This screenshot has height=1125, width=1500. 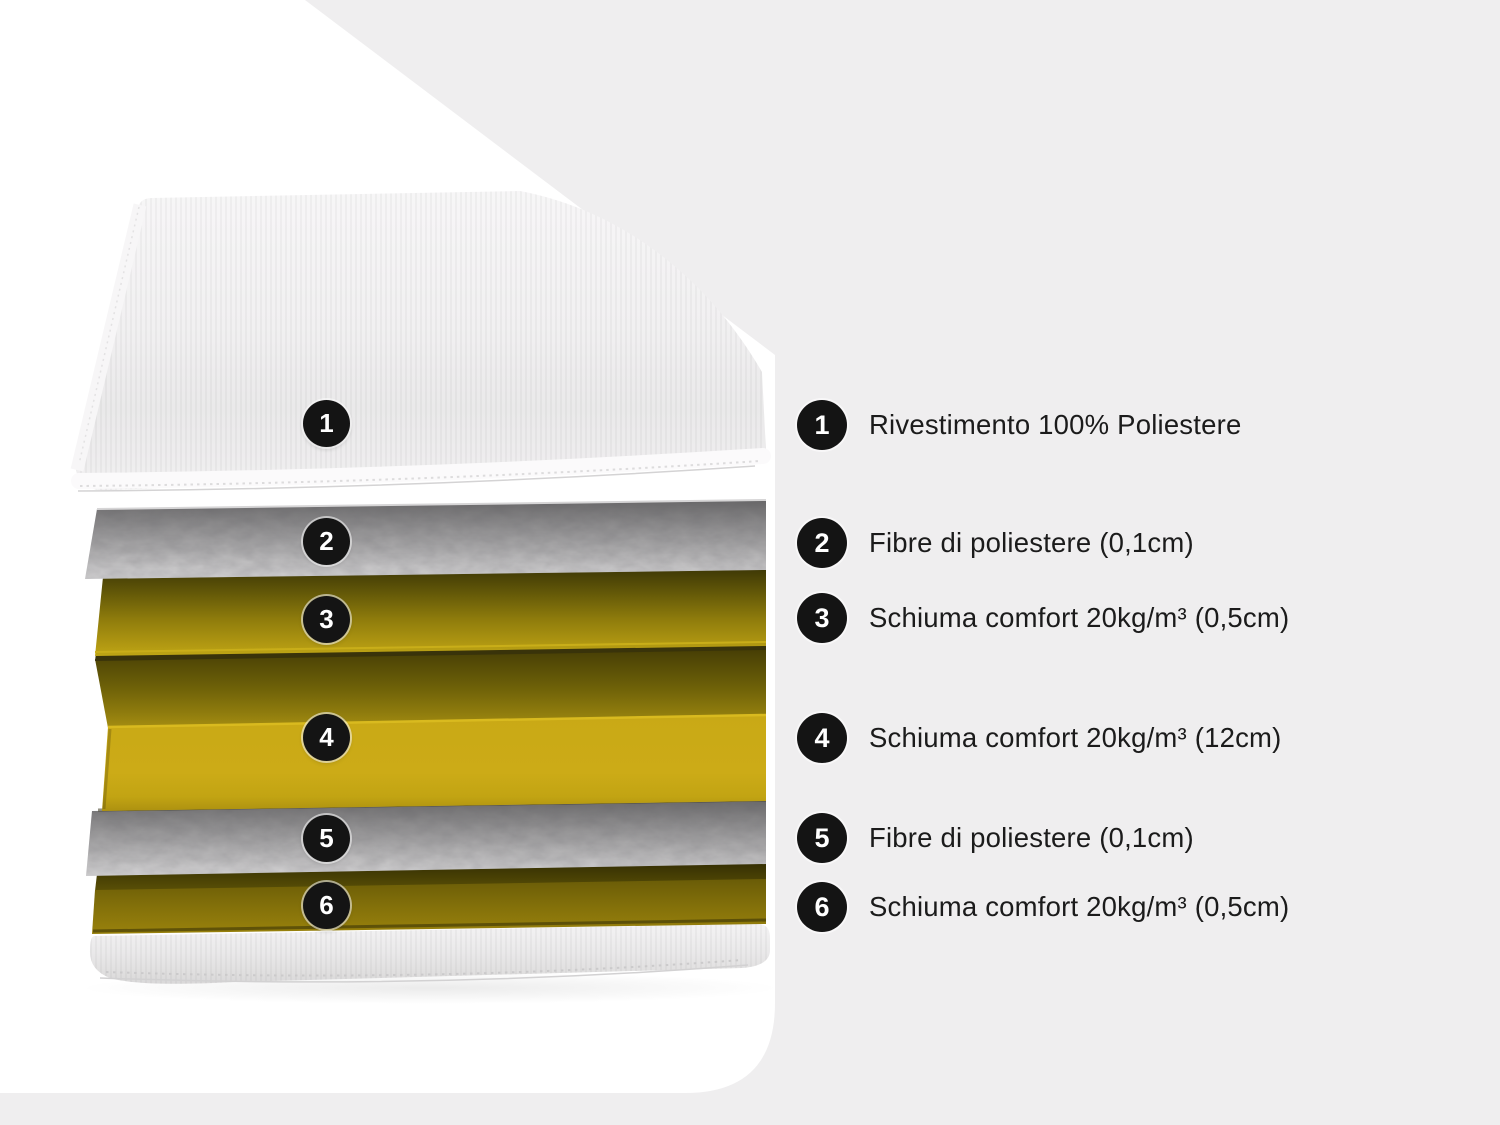 I want to click on diagram-marker-5: 5, so click(x=326, y=838).